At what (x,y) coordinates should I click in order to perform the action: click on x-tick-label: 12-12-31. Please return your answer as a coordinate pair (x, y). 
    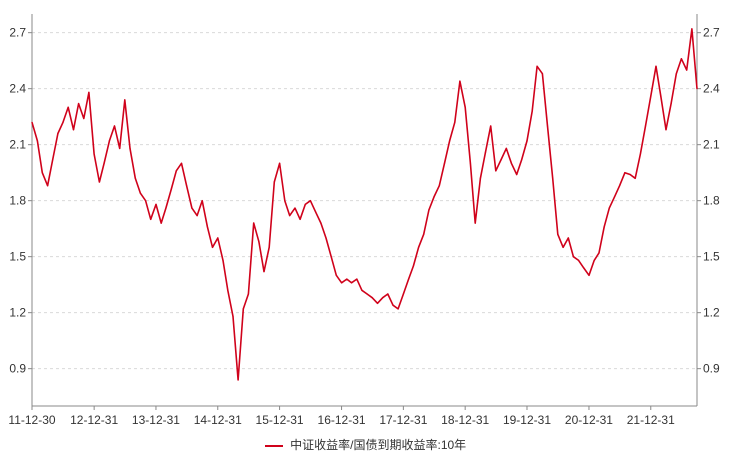
    Looking at the image, I should click on (94, 420).